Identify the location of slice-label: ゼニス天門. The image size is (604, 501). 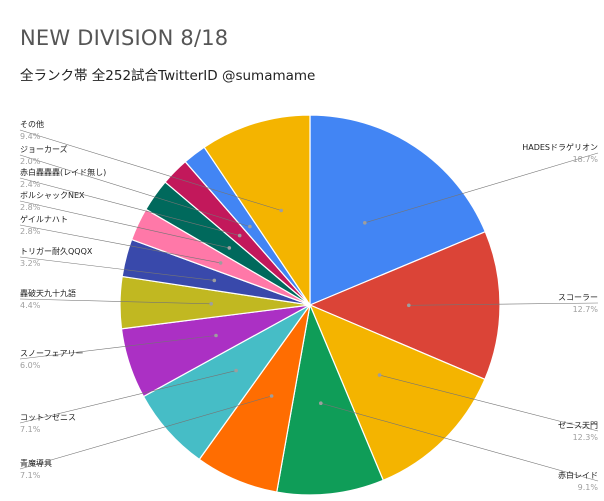
(578, 425).